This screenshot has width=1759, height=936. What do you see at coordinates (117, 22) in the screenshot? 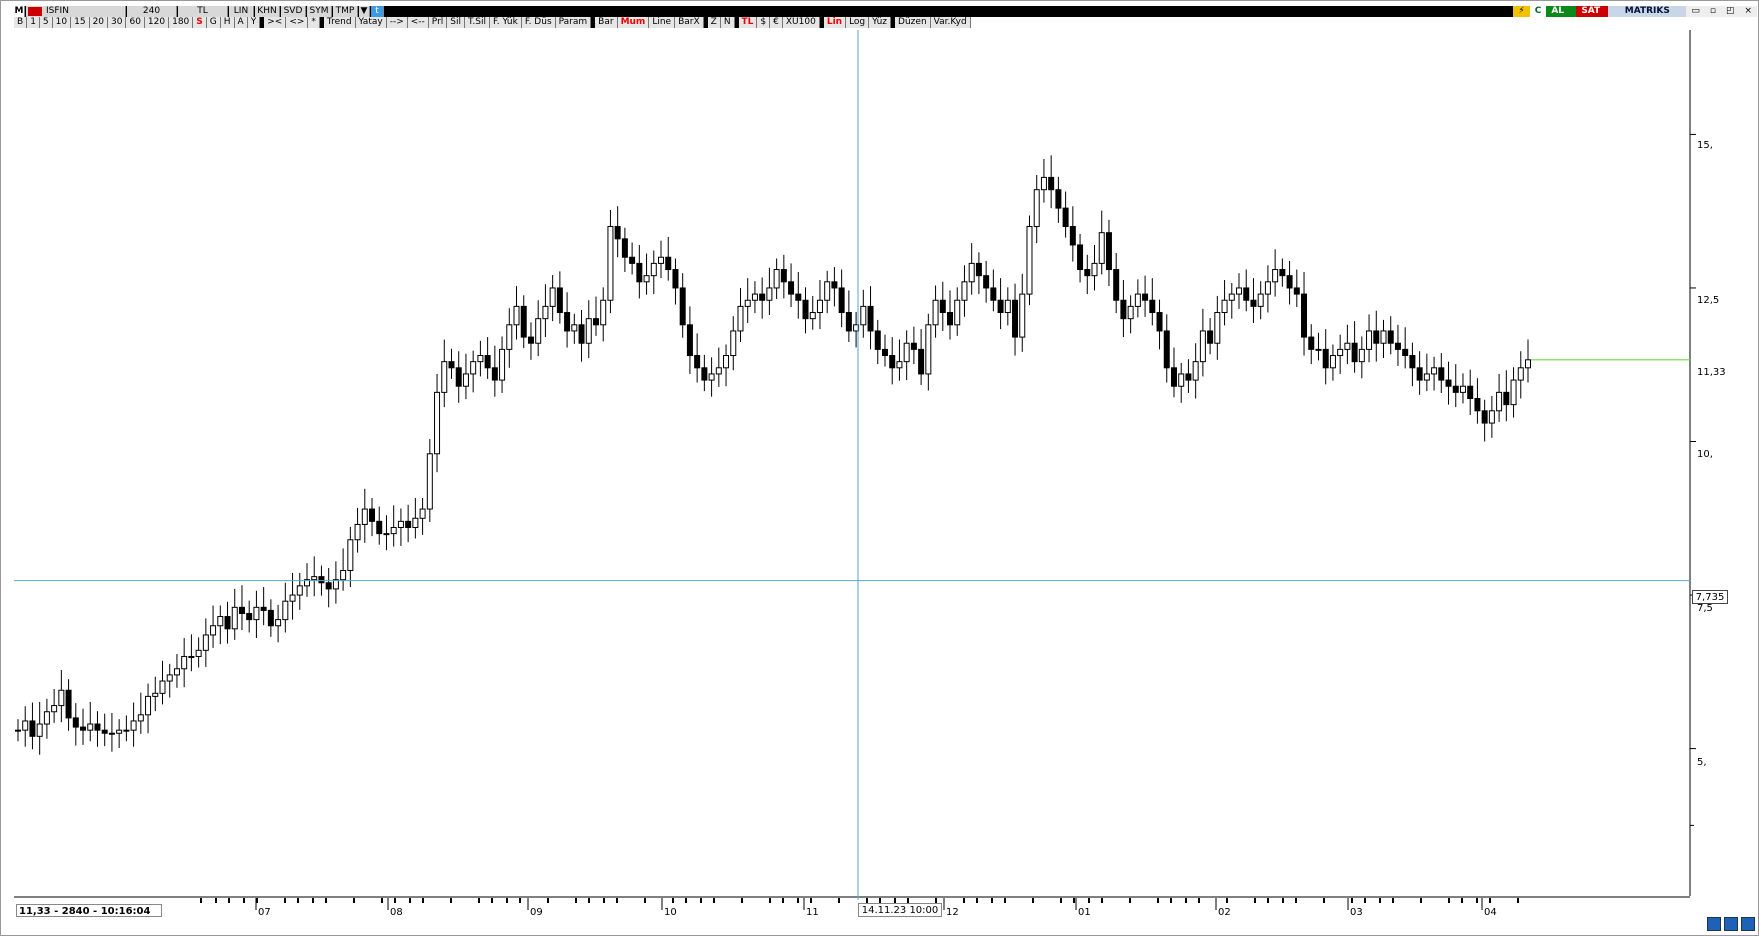
I see `toolbar-button: 30` at bounding box center [117, 22].